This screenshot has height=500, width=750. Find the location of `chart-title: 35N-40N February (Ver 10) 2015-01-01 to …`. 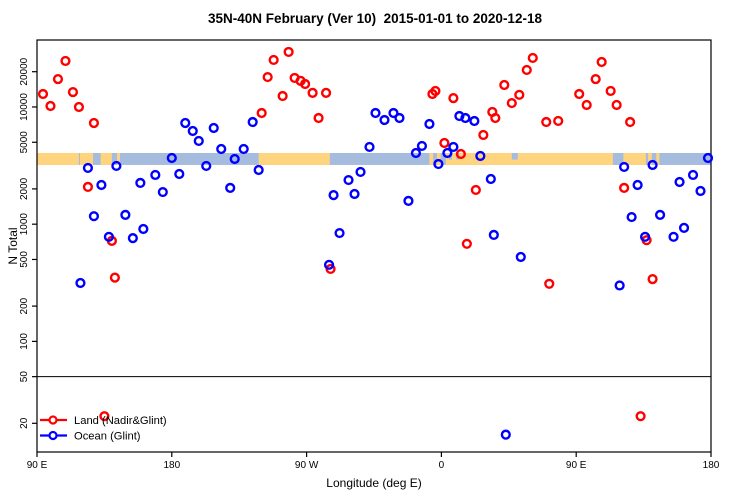

chart-title: 35N-40N February (Ver 10) 2015-01-01 to … is located at coordinates (375, 18).